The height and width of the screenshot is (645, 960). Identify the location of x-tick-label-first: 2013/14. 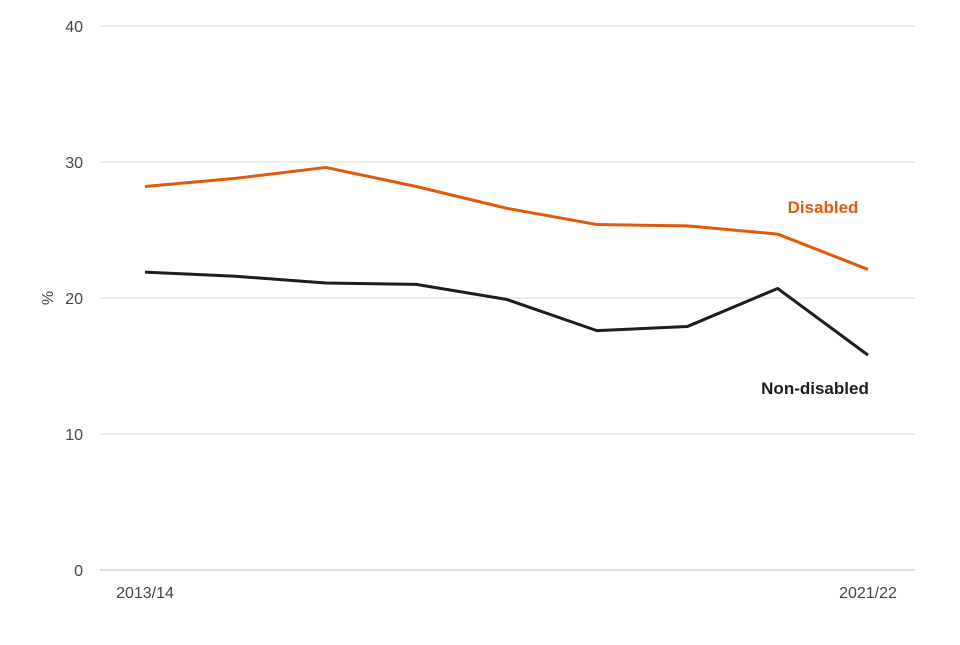
(145, 593).